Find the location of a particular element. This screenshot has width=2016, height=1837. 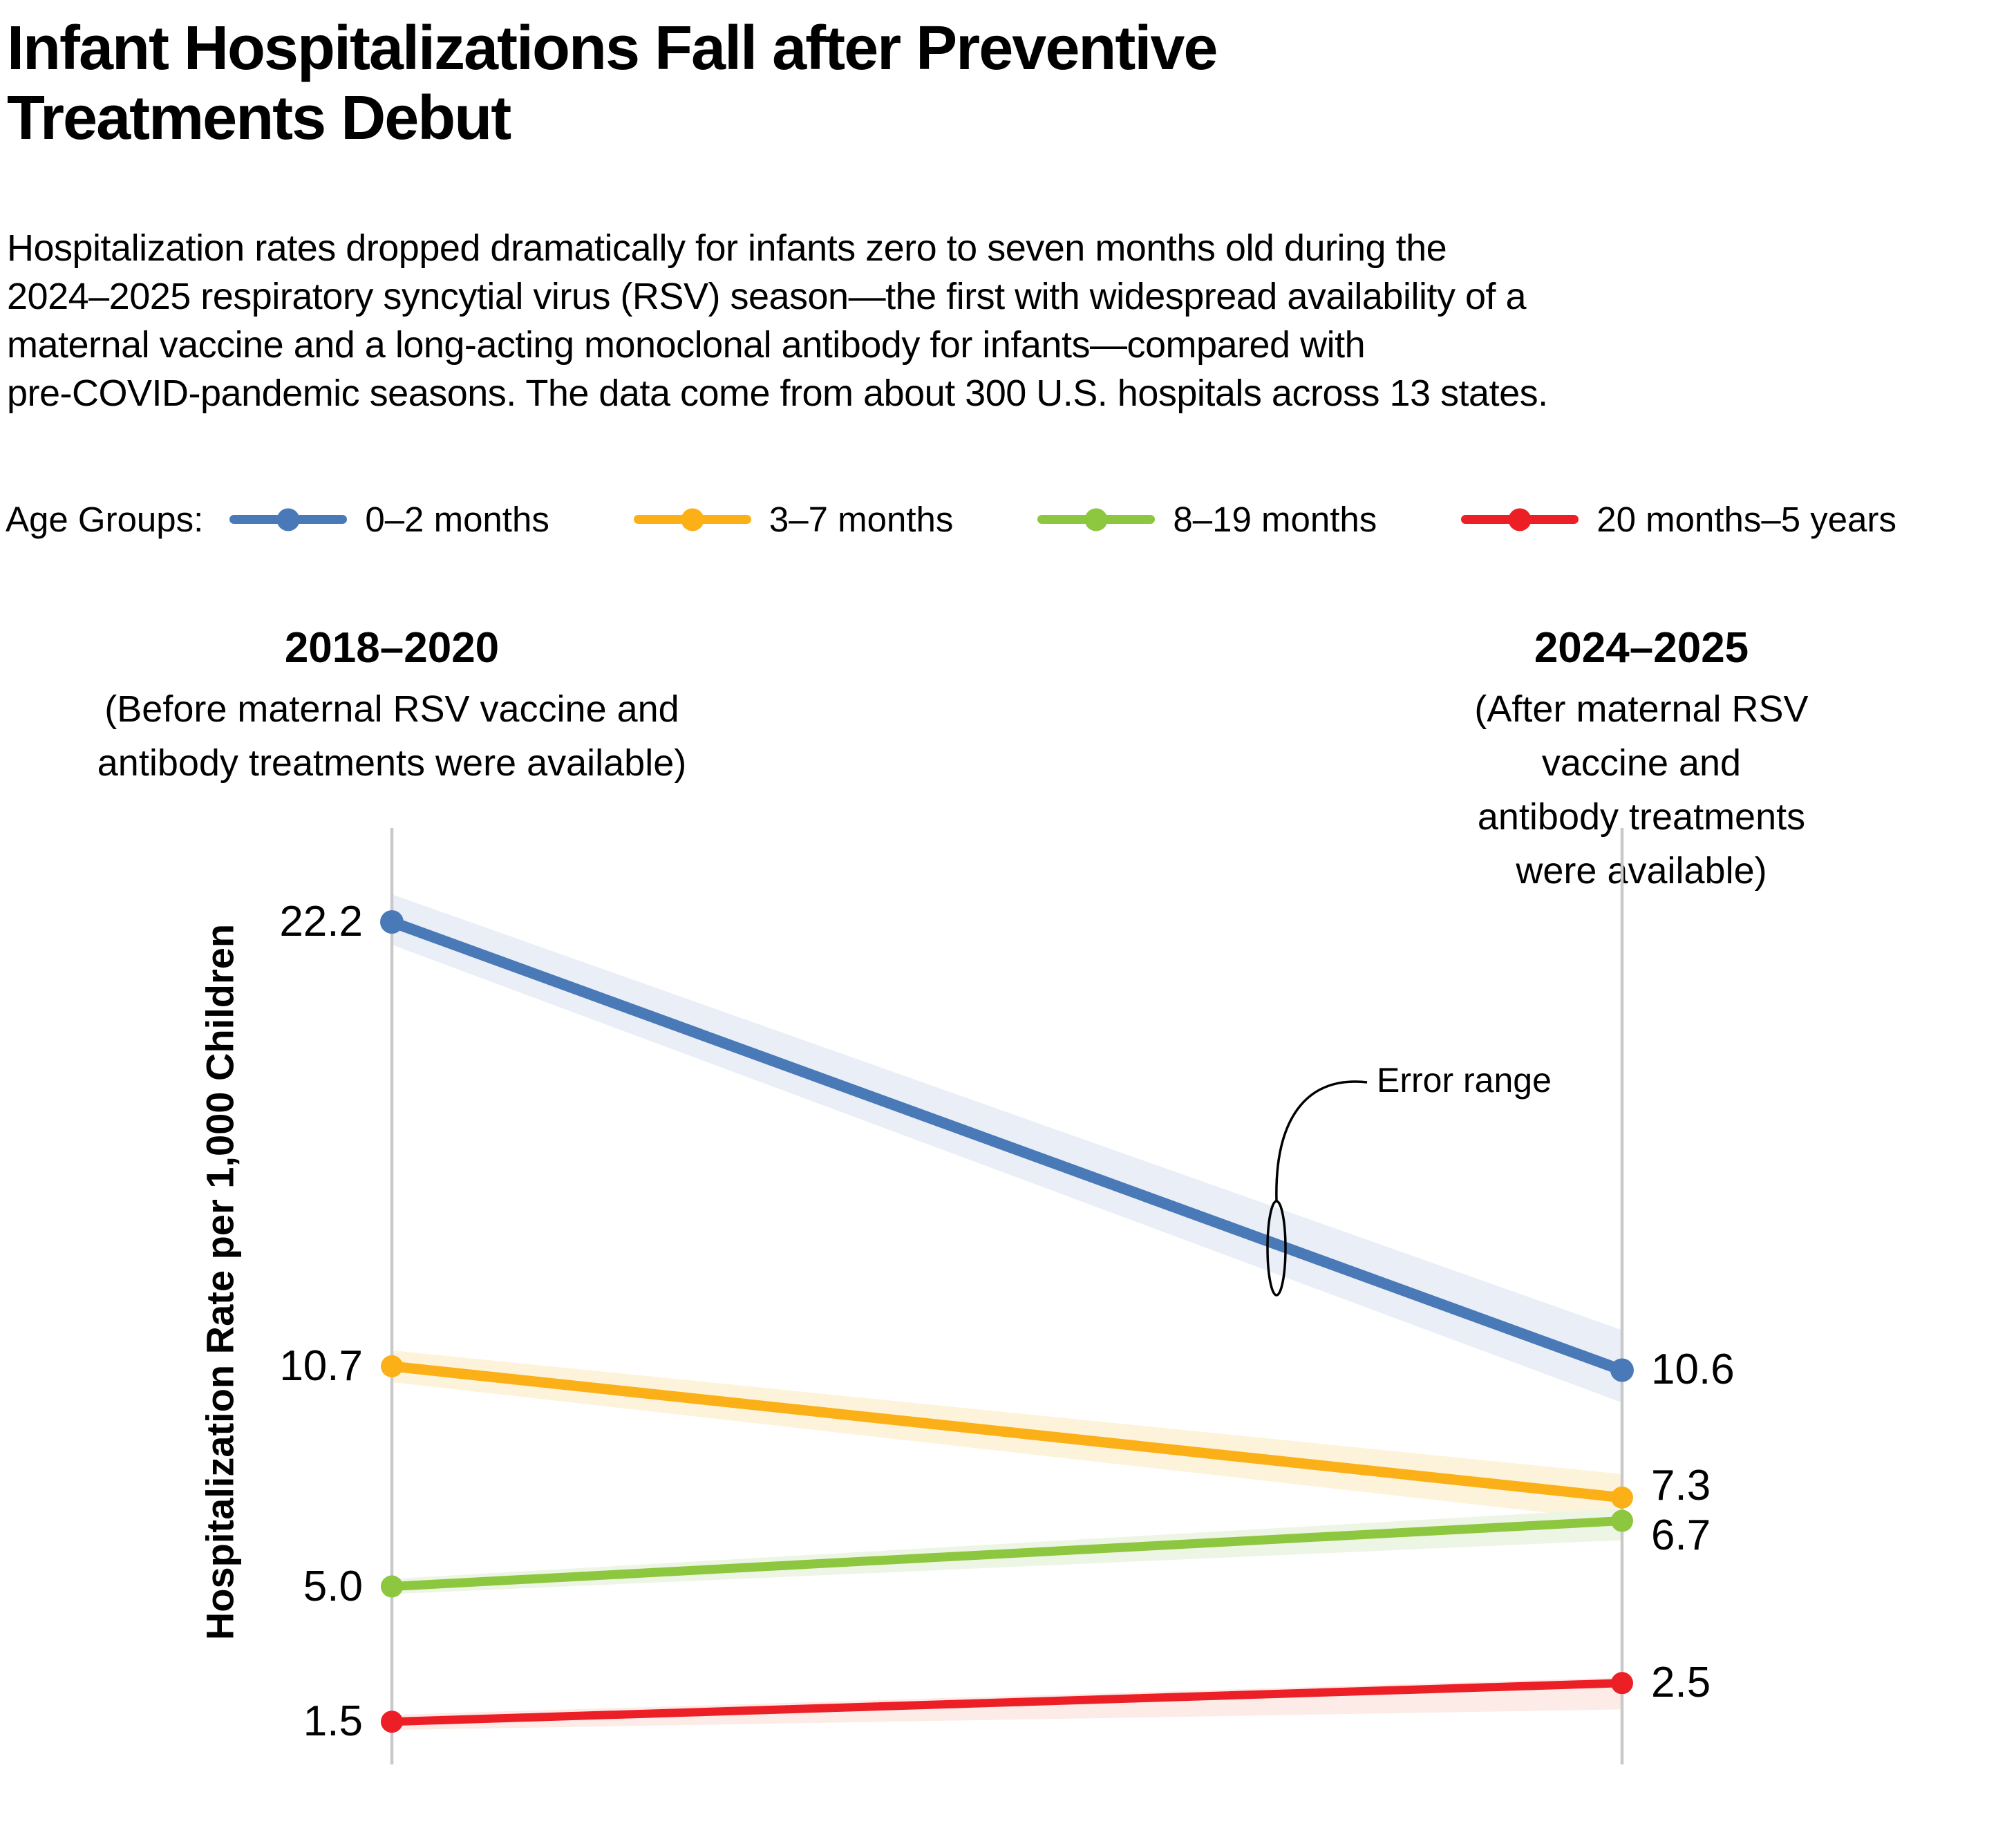

value-label-after-2: 6.7 is located at coordinates (1681, 1535).